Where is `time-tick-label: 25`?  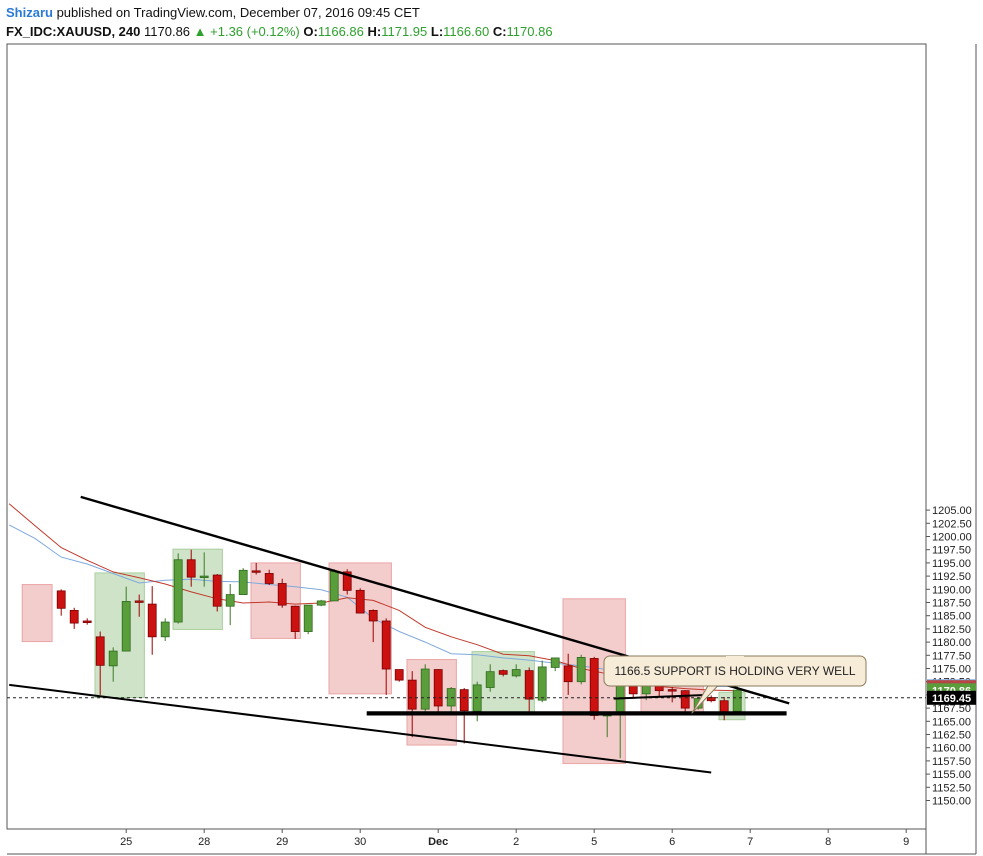
time-tick-label: 25 is located at coordinates (126, 842).